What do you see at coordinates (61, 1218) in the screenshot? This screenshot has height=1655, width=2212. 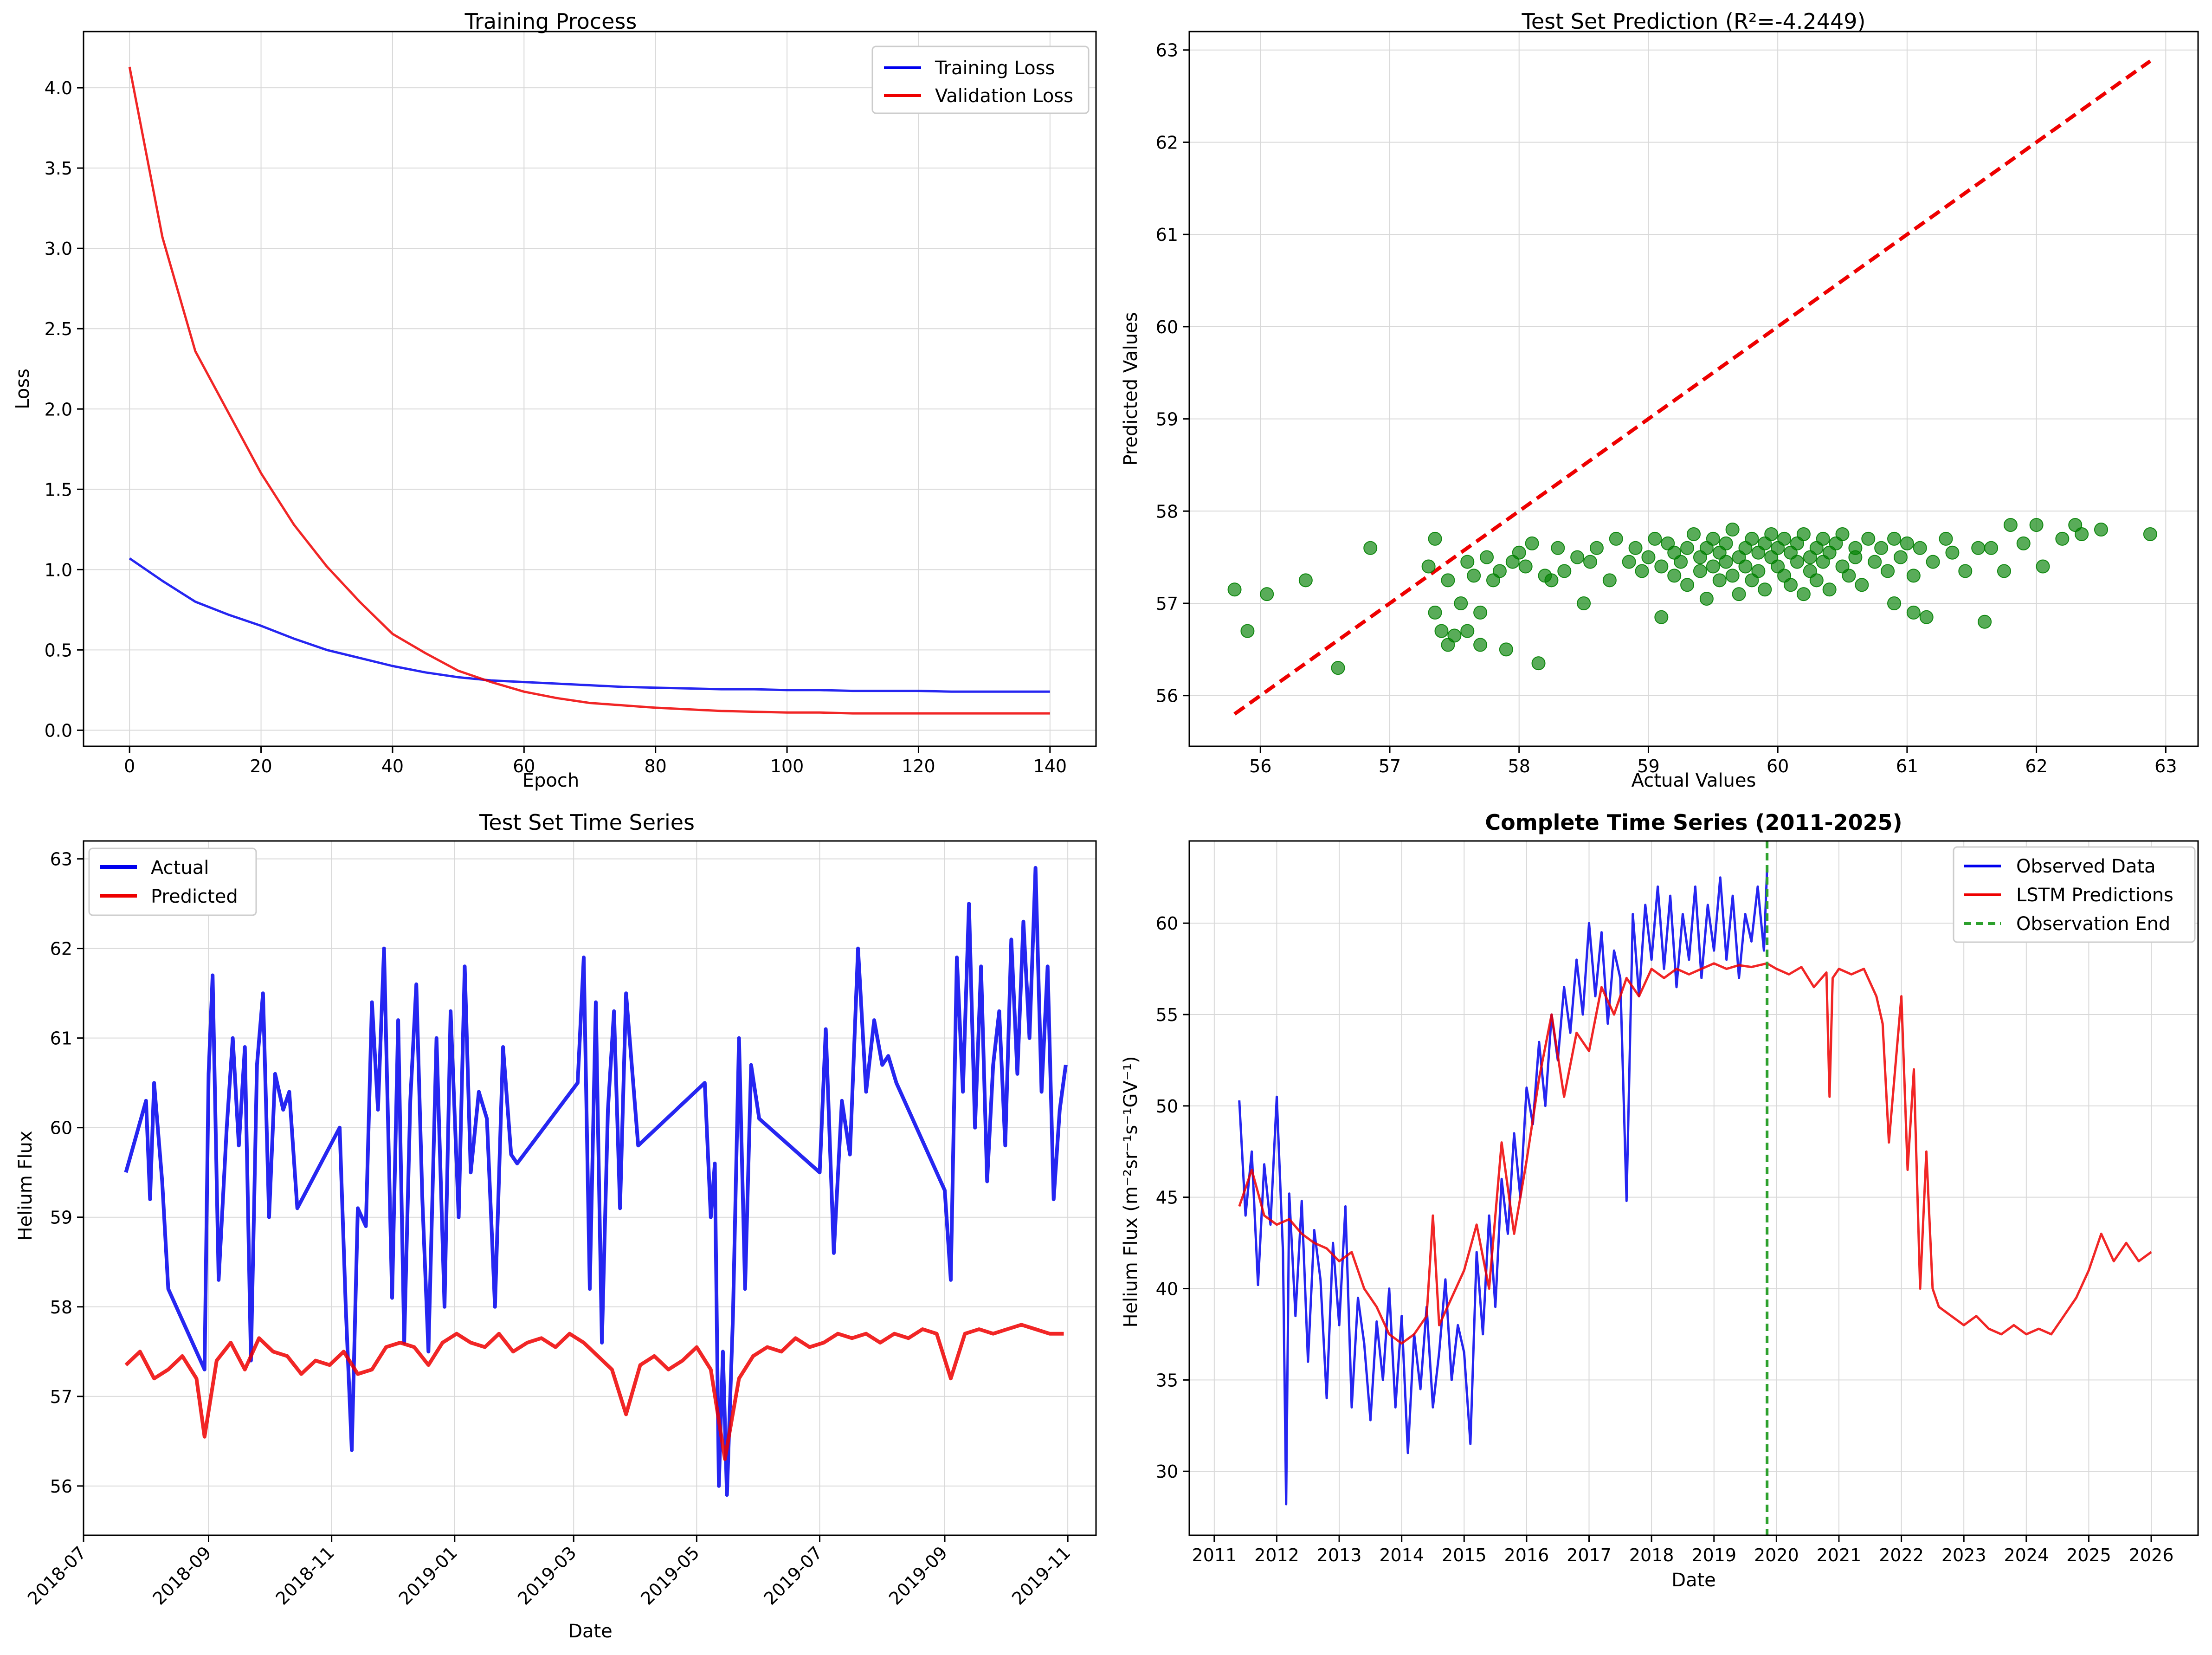 I see `y-tick-label: 59` at bounding box center [61, 1218].